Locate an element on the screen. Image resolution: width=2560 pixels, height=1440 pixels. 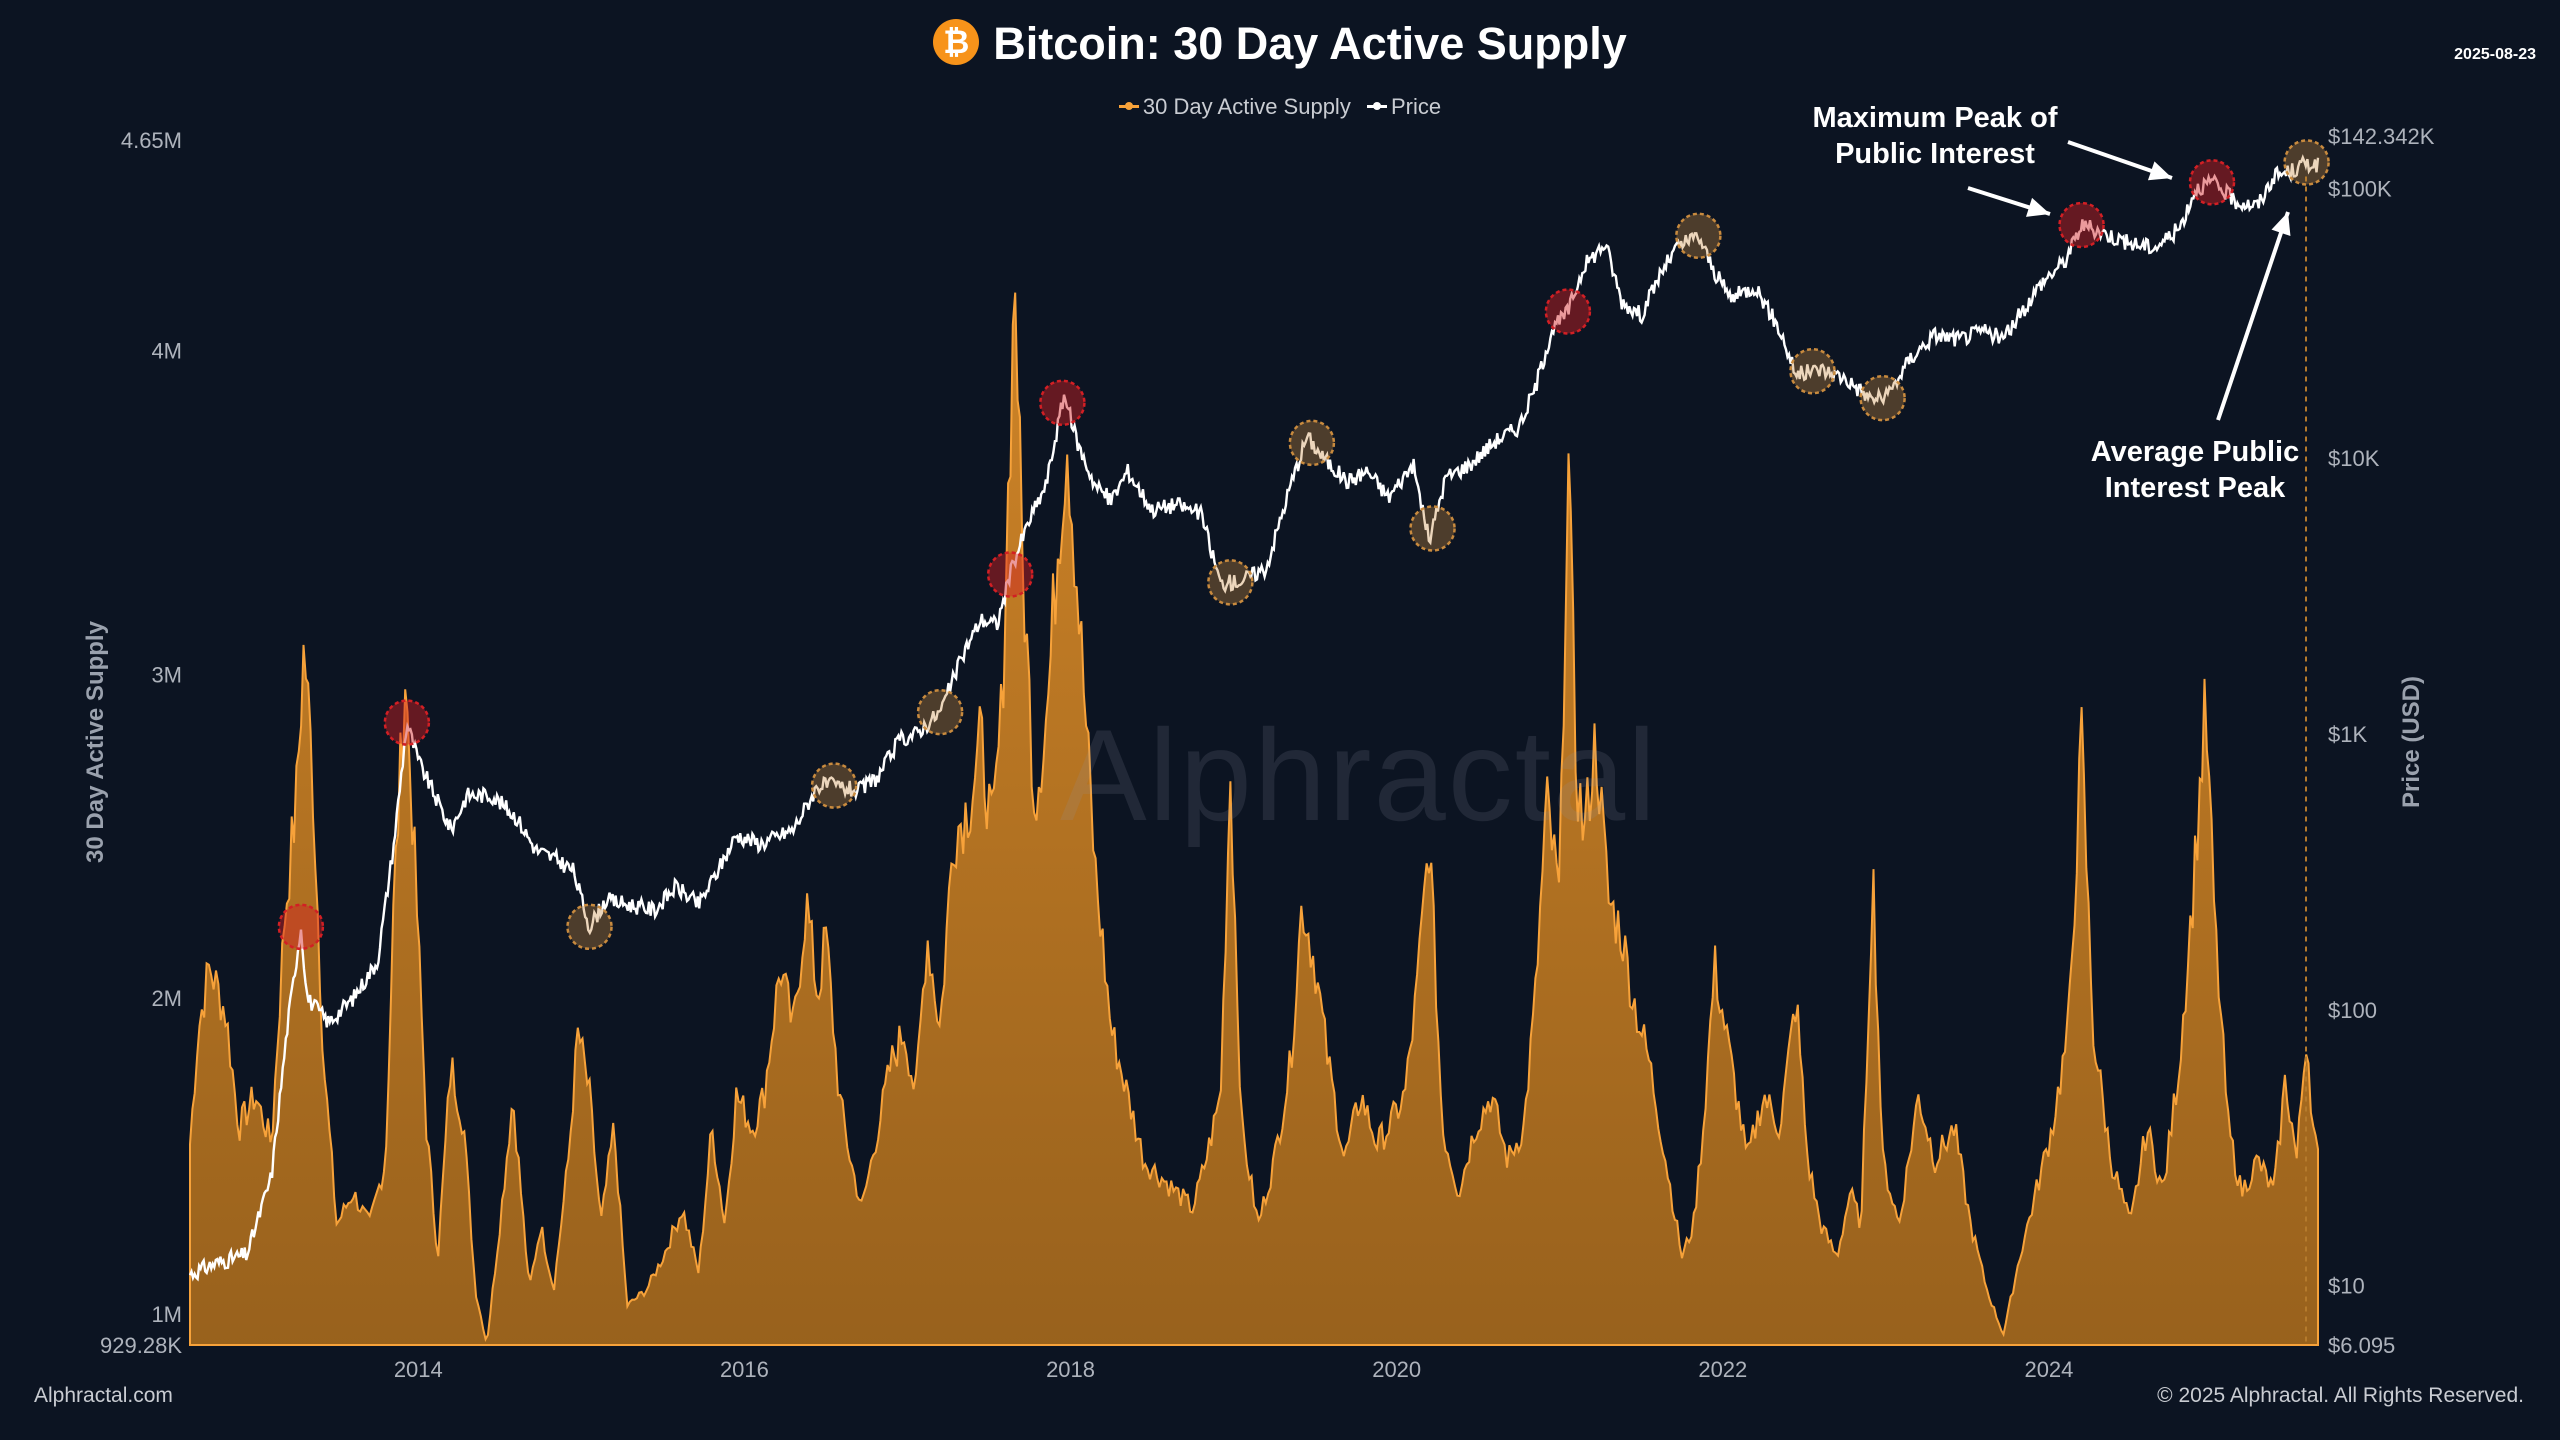
annotation-max-peak-line1: Maximum Peak of is located at coordinates (1935, 118).